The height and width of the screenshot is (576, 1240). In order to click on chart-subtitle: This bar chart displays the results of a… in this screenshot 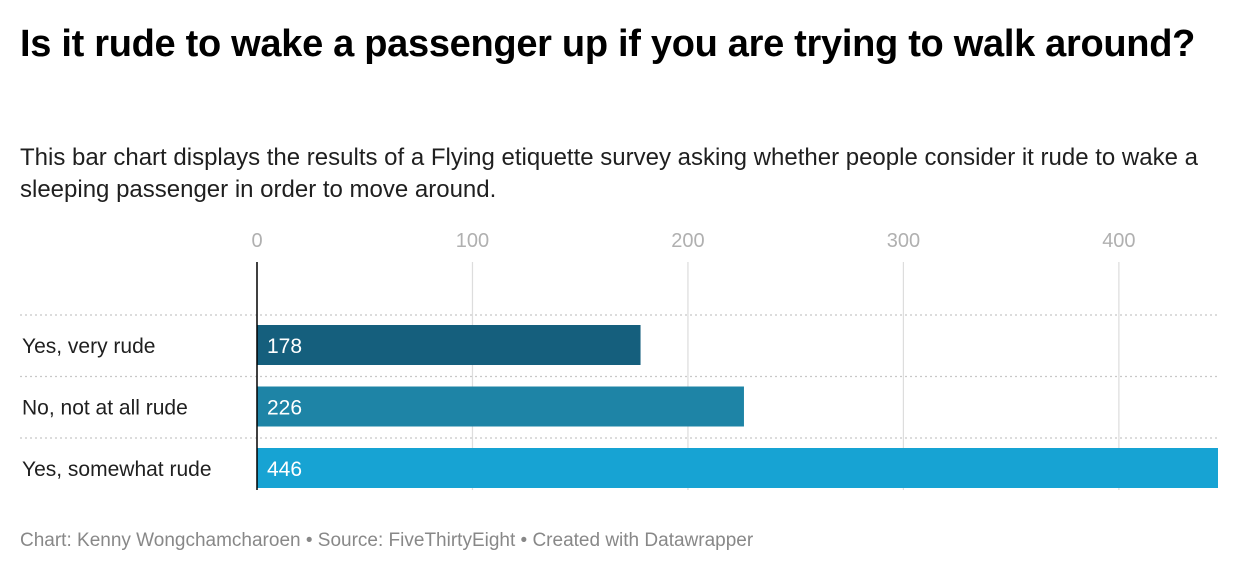, I will do `click(609, 173)`.